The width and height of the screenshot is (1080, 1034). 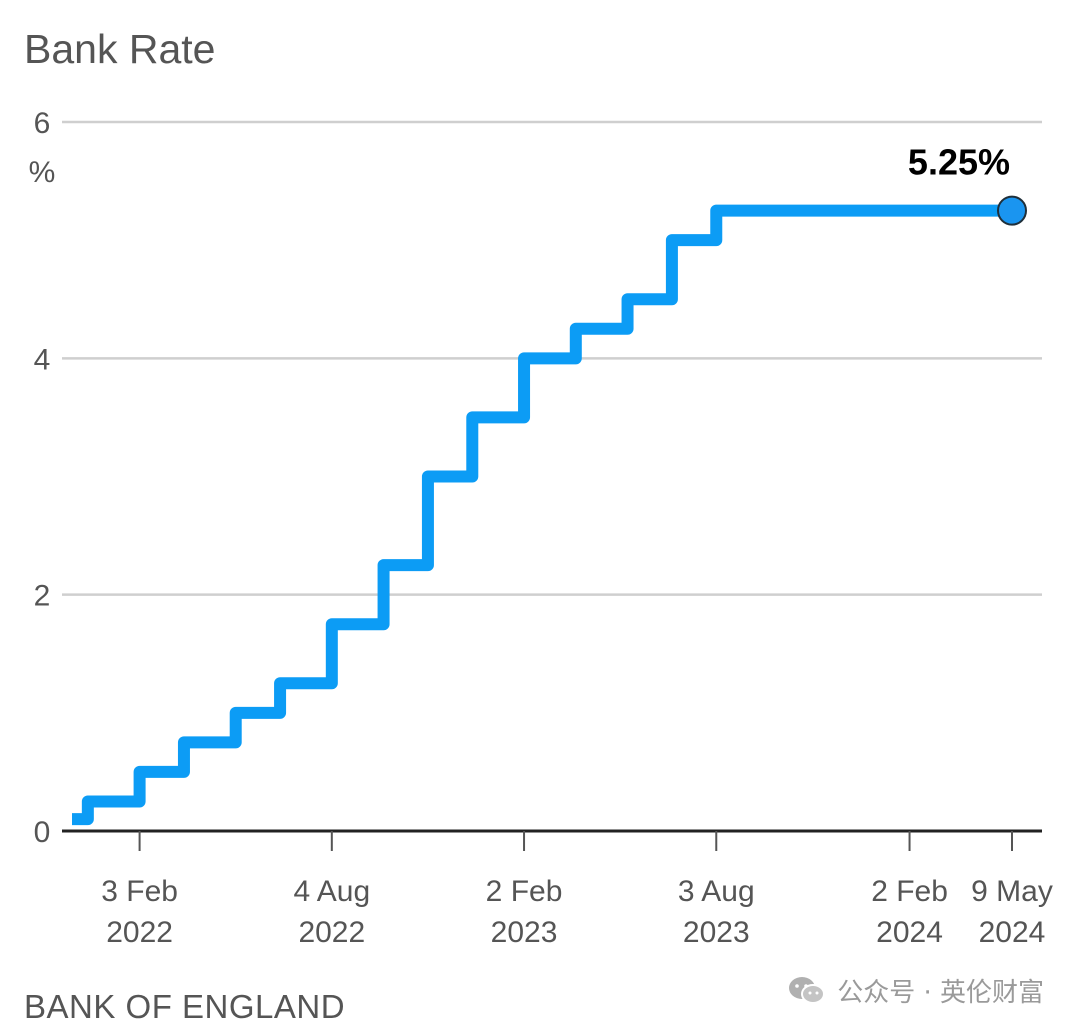 I want to click on chart-title: Bank Rate, so click(x=120, y=49).